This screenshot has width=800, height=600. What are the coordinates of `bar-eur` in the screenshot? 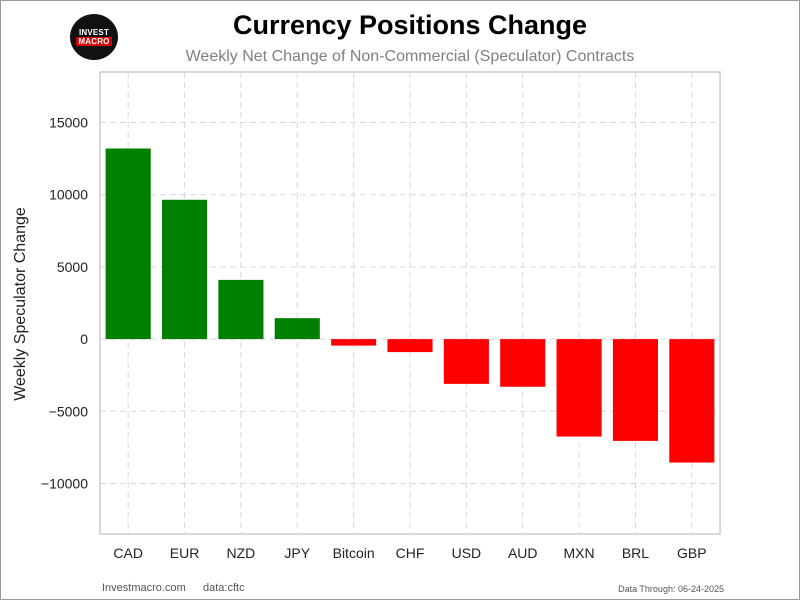 It's located at (185, 269).